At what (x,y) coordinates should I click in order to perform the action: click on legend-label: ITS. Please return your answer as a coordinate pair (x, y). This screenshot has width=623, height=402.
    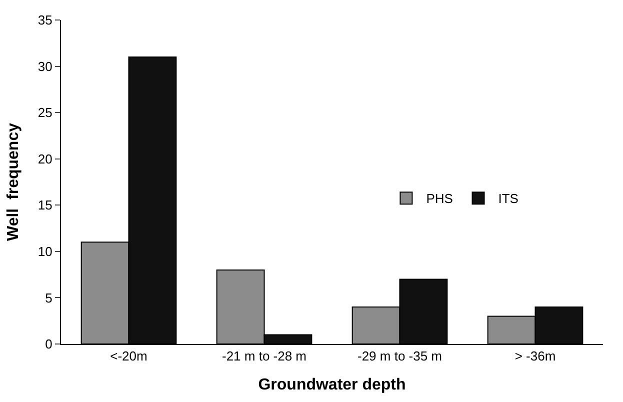
    Looking at the image, I should click on (508, 198).